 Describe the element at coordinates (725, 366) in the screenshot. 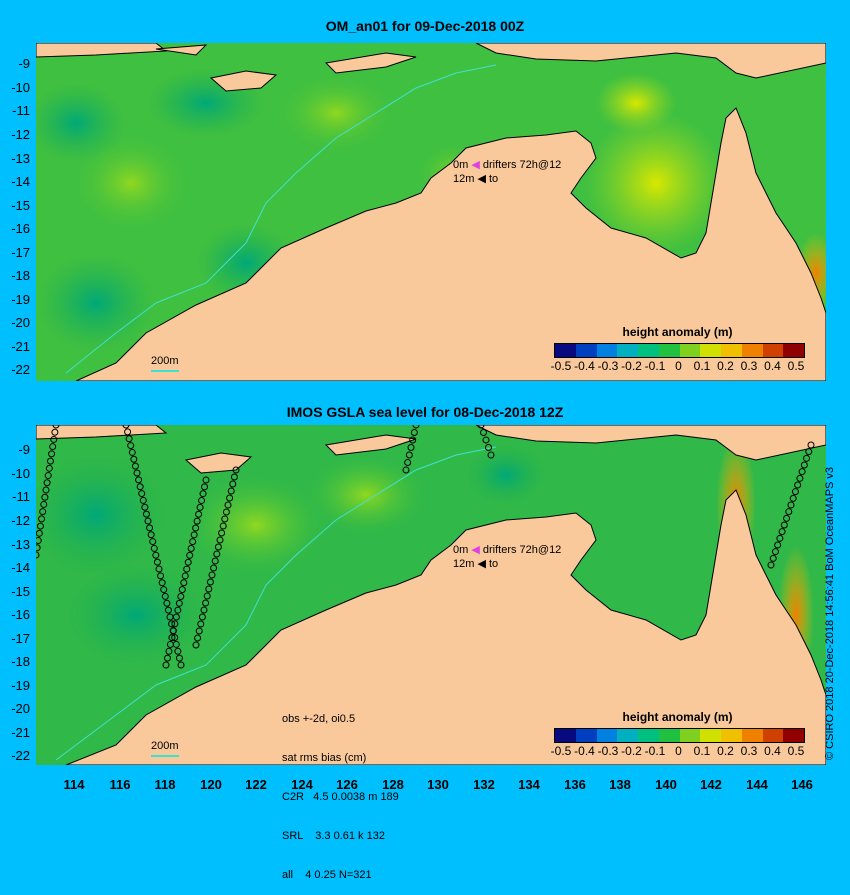

I see `legend-tick-label: 0.2` at that location.